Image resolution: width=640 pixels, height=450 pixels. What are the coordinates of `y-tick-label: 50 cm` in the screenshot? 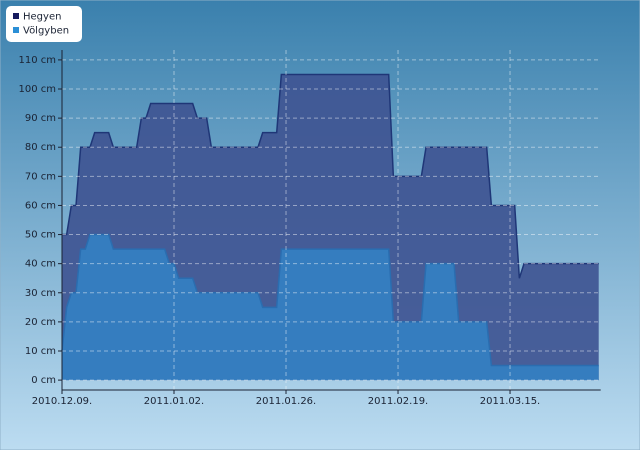 It's located at (40, 235).